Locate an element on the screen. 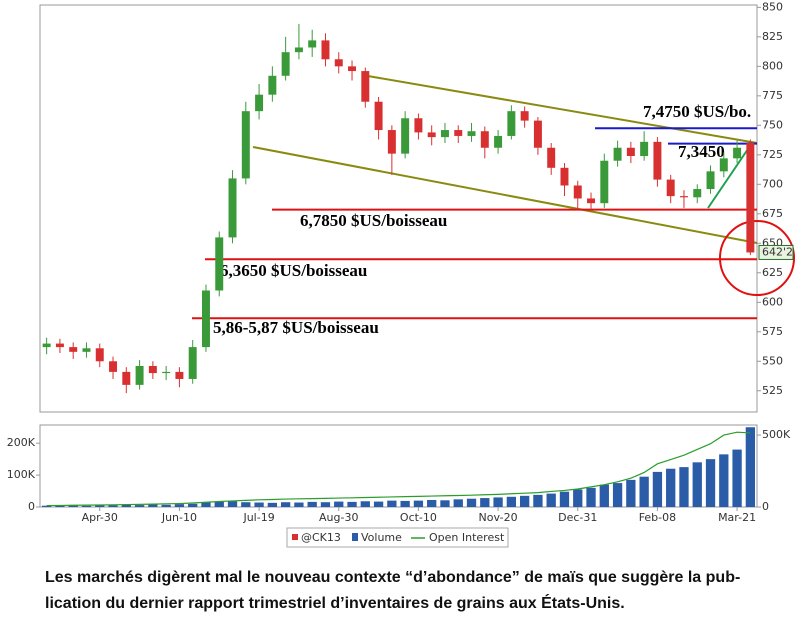  annotation: 5,86-5,87 $US/boisseau is located at coordinates (296, 327).